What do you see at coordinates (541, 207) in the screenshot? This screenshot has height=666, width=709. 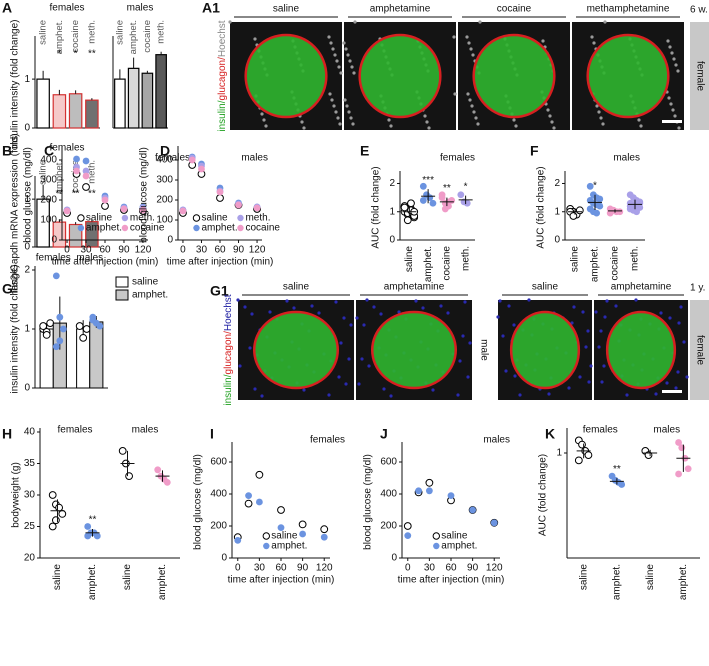 I see `y-axis-label: AUC (fold change)` at bounding box center [541, 207].